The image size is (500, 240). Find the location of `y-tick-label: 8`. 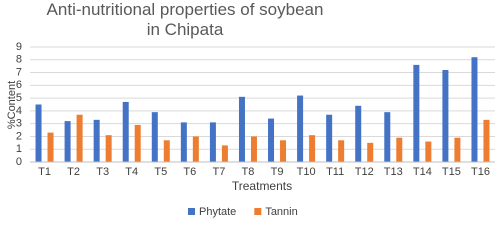

y-tick-label: 8 is located at coordinates (19, 60).